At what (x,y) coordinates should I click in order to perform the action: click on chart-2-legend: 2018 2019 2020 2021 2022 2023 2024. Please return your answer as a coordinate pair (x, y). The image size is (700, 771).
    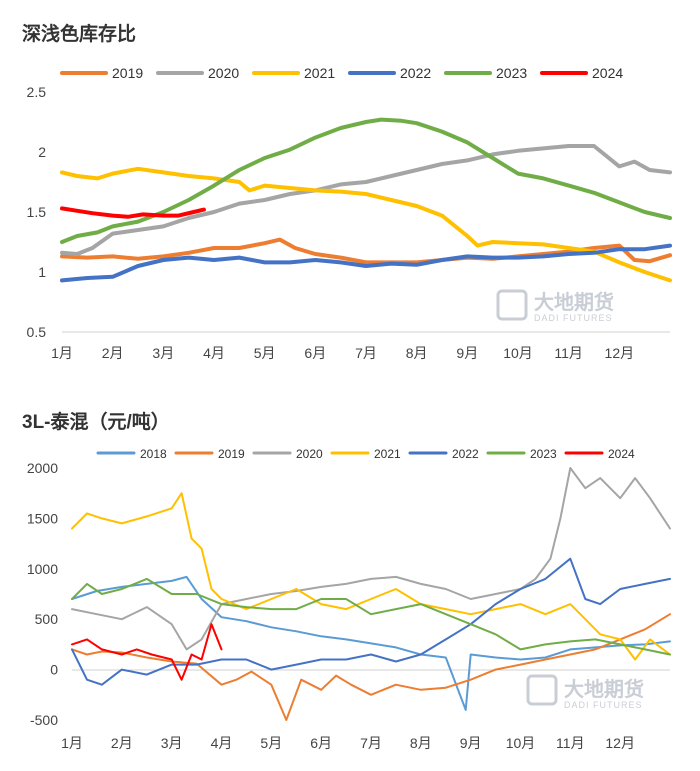
    Looking at the image, I should click on (365, 454).